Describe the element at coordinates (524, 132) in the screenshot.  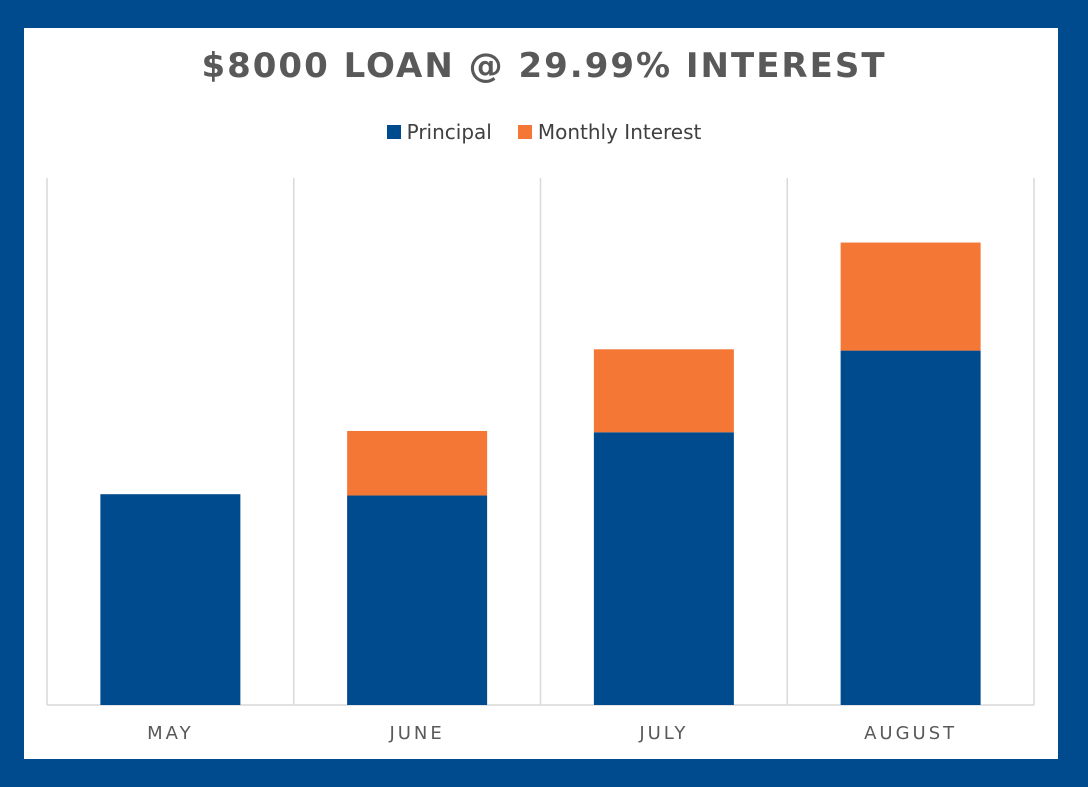
I see `legend-swatch-monthly-interest` at that location.